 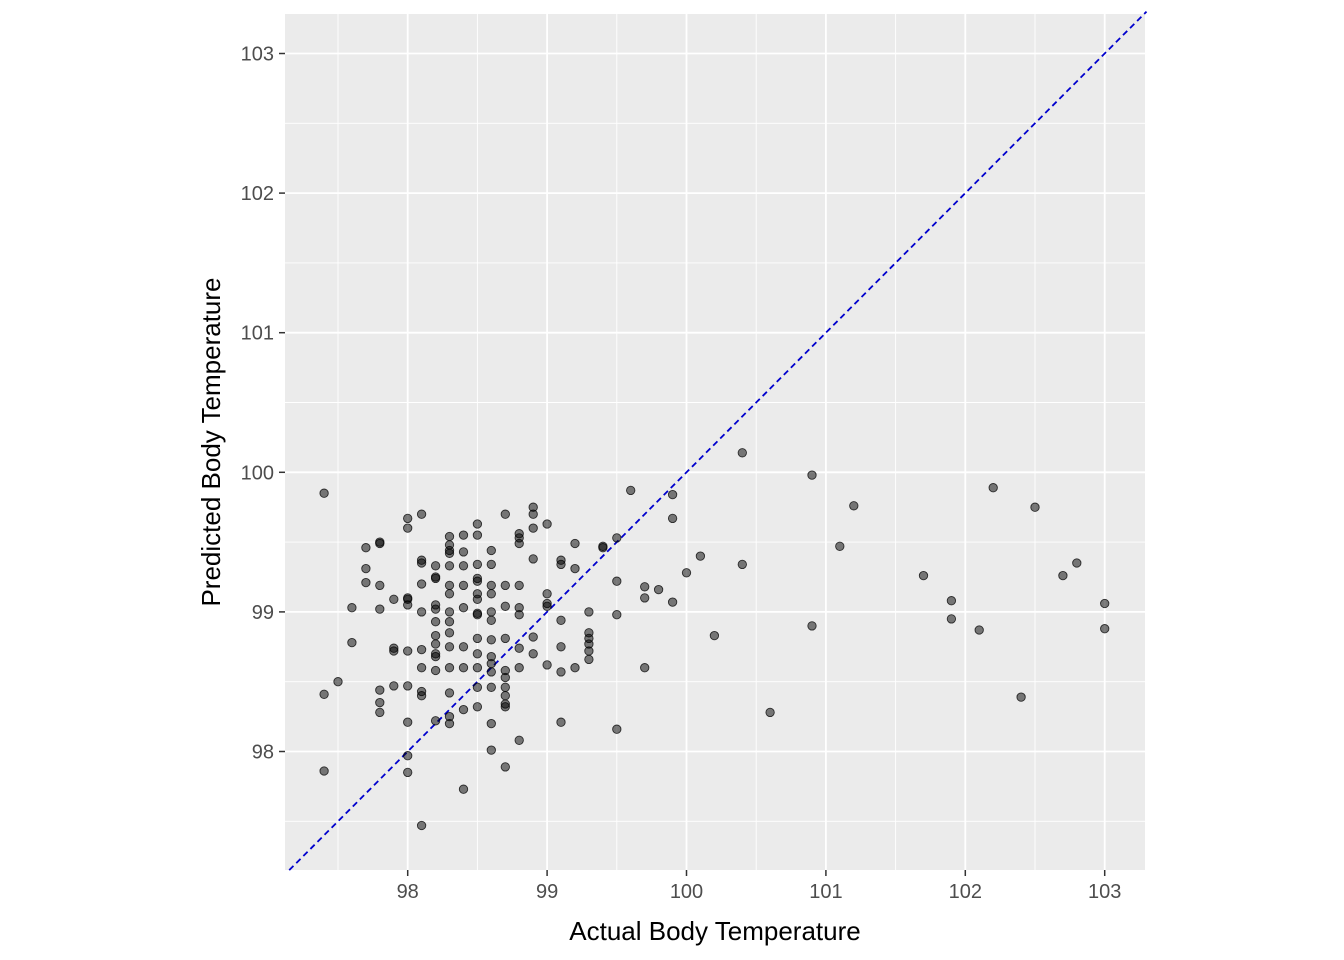 I want to click on y-tick-label: 100, so click(x=257, y=473).